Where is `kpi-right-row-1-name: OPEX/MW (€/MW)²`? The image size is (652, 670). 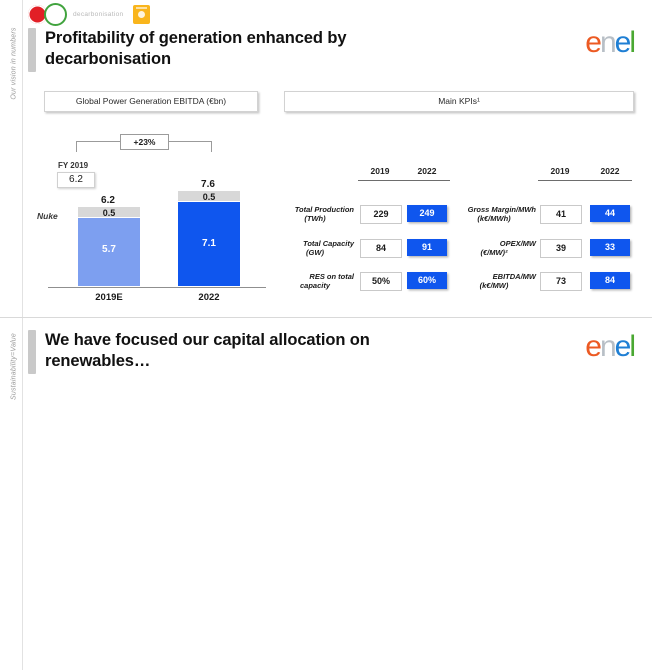 kpi-right-row-1-name: OPEX/MW (€/MW)² is located at coordinates (494, 248).